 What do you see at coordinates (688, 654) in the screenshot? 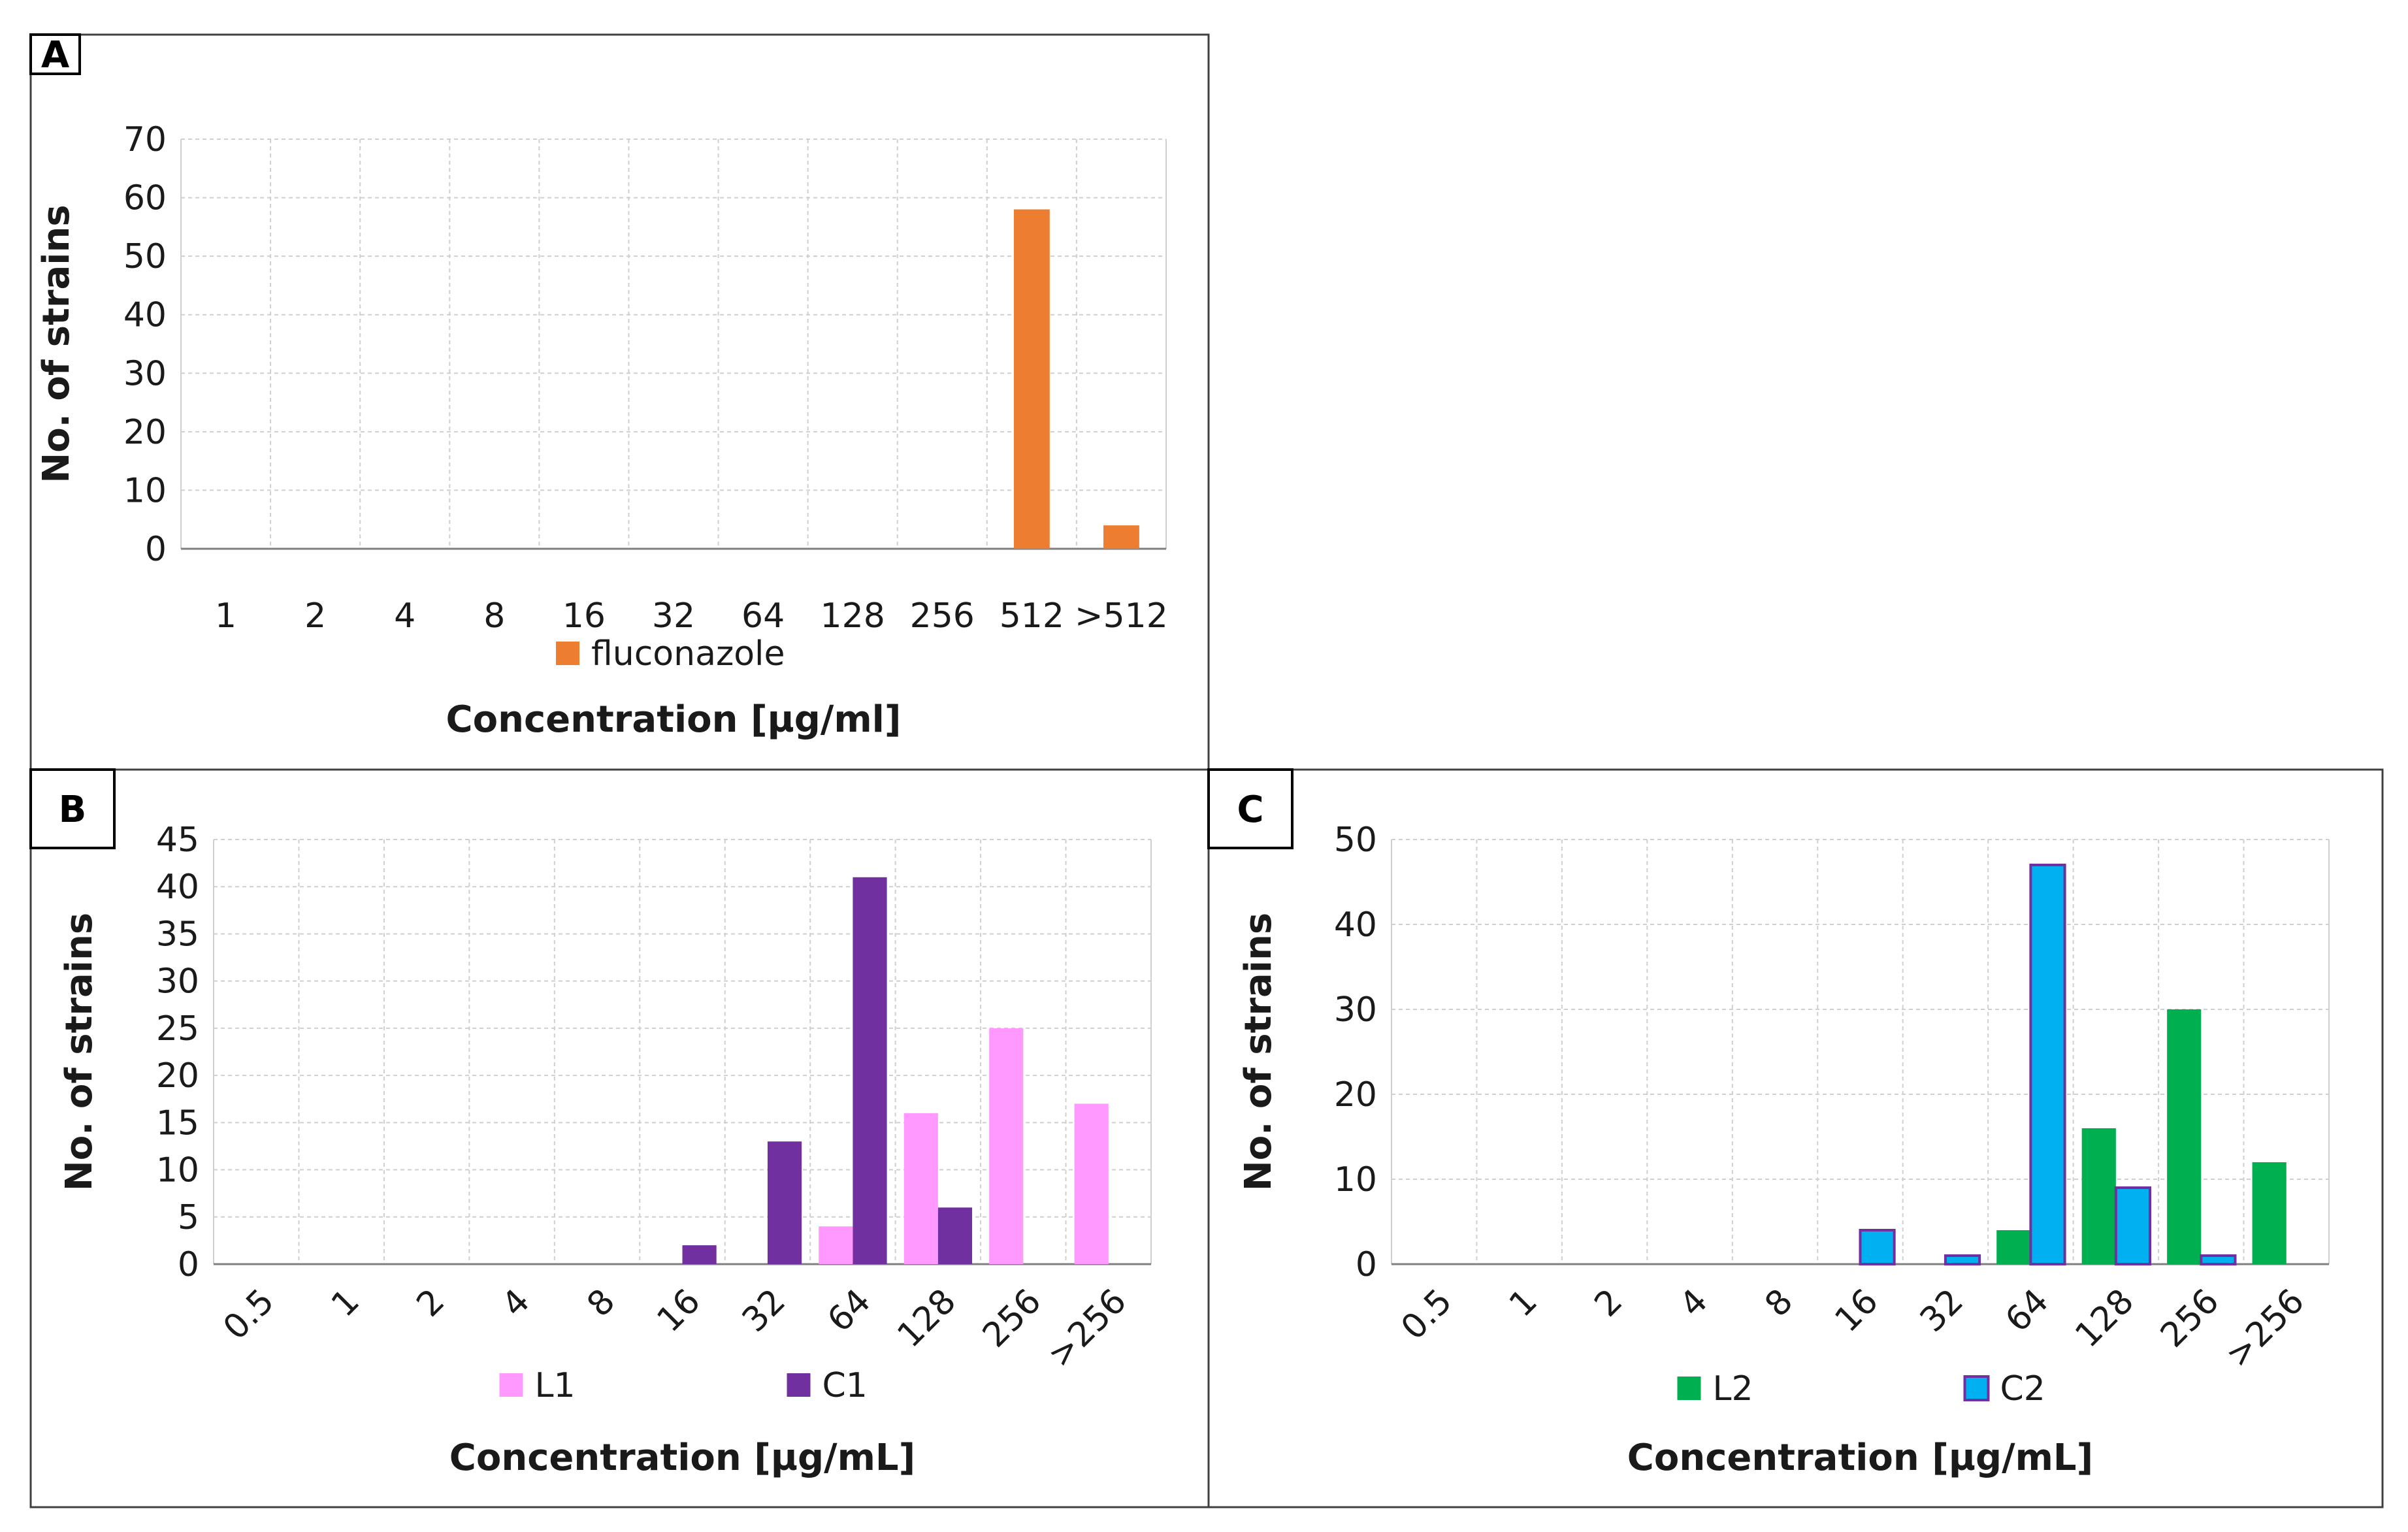
I see `legend-label-fluconazole: fluconazole` at bounding box center [688, 654].